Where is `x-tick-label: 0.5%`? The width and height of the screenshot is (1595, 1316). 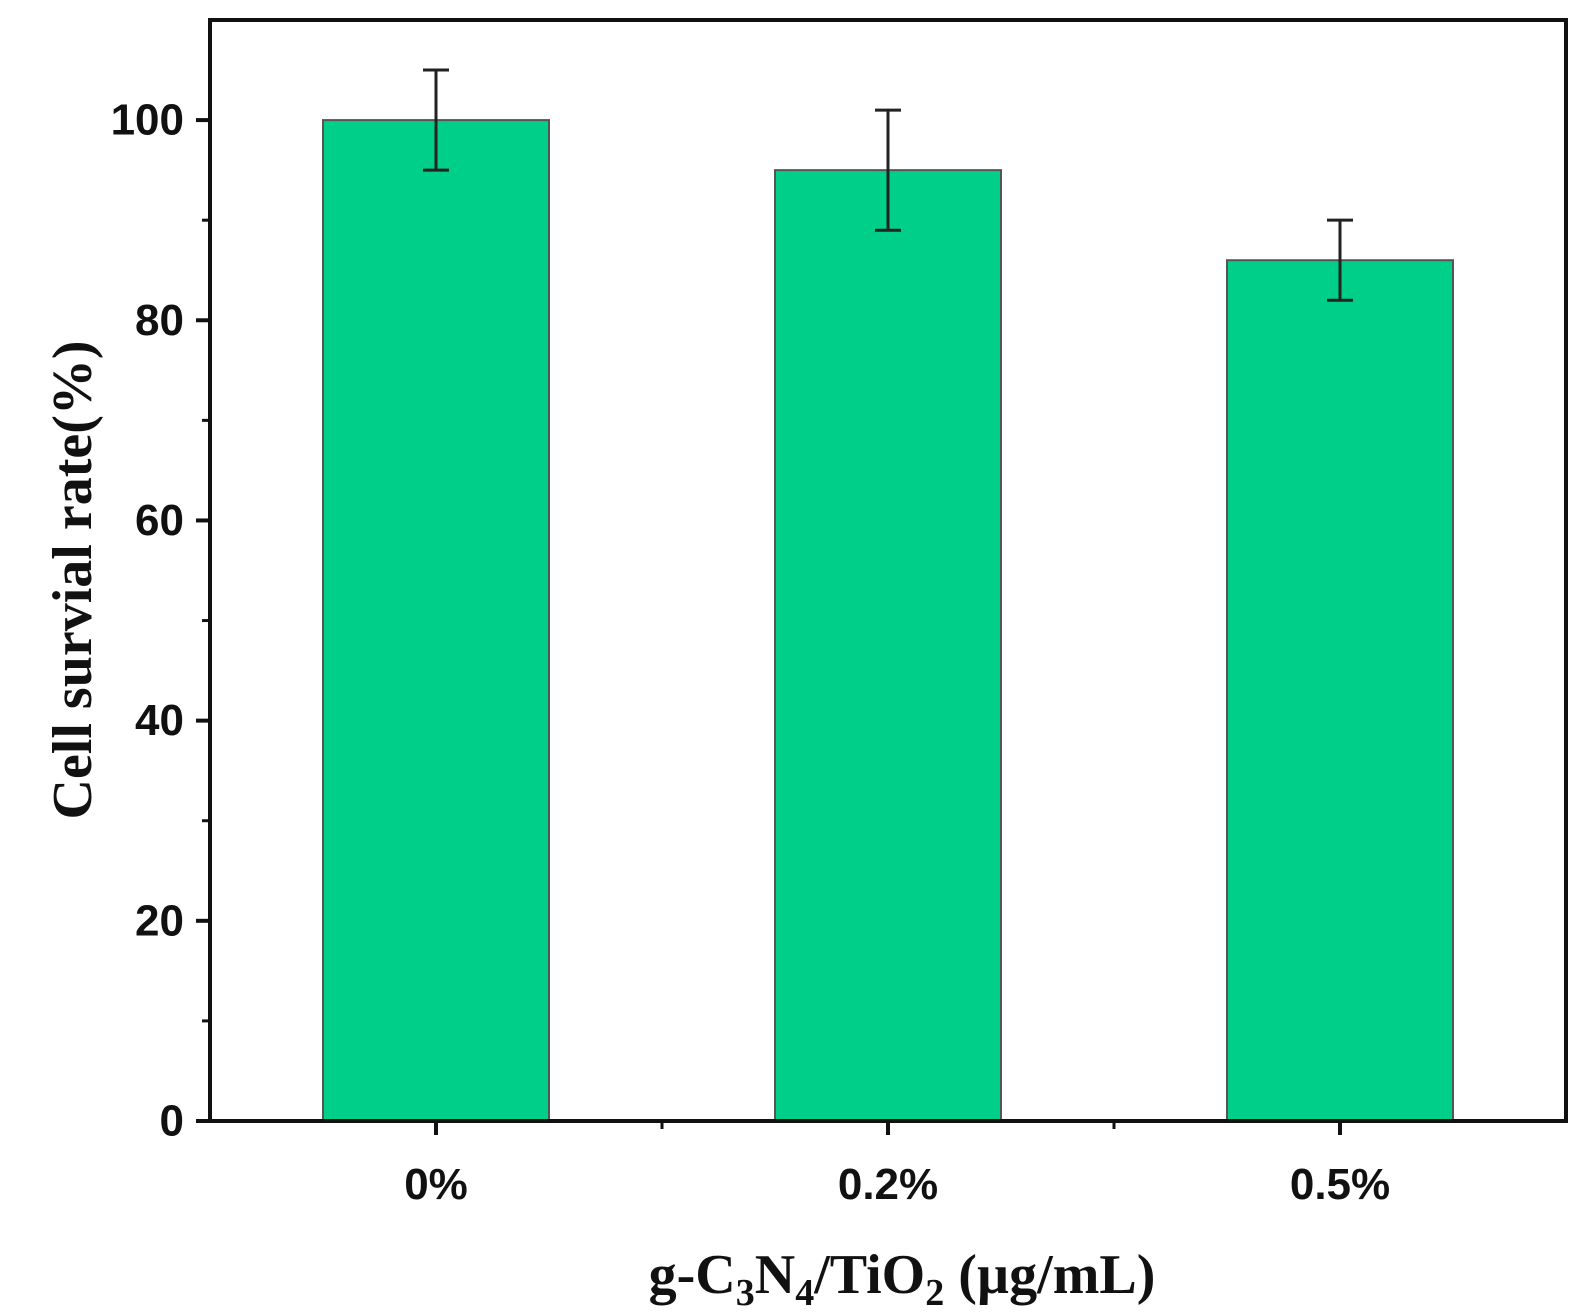
x-tick-label: 0.5% is located at coordinates (1340, 1184).